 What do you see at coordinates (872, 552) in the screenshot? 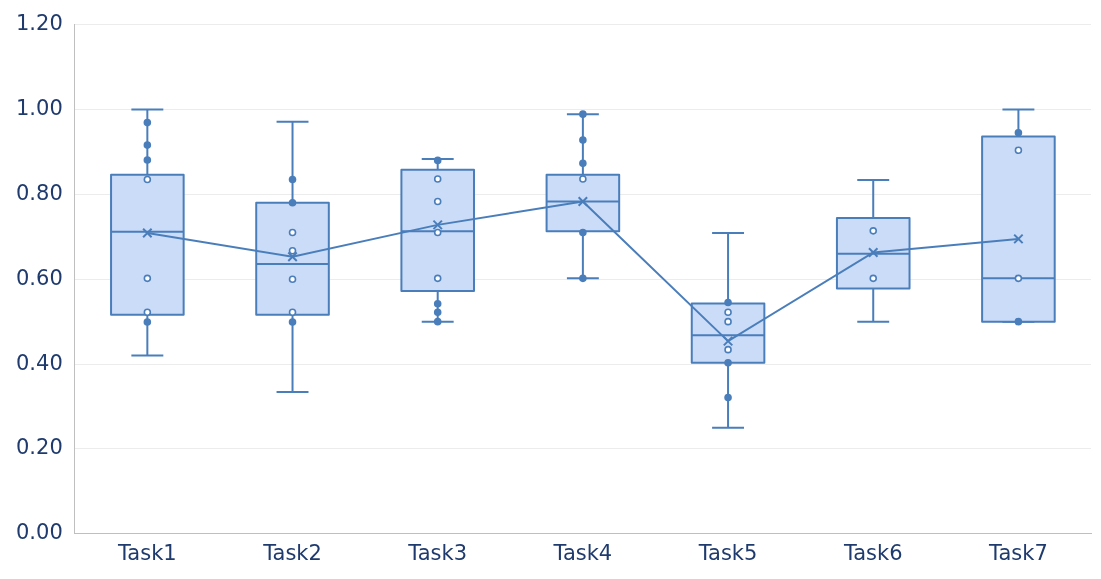
I see `x-tick-label: Task6` at bounding box center [872, 552].